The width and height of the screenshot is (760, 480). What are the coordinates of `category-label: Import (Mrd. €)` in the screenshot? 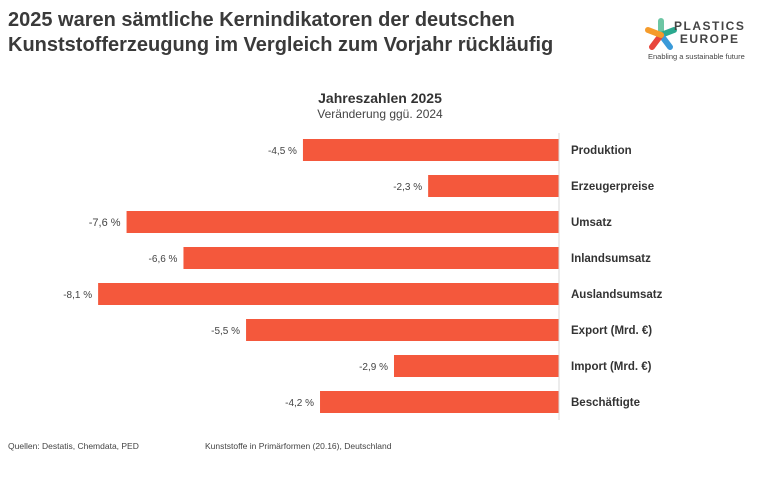 It's located at (611, 367).